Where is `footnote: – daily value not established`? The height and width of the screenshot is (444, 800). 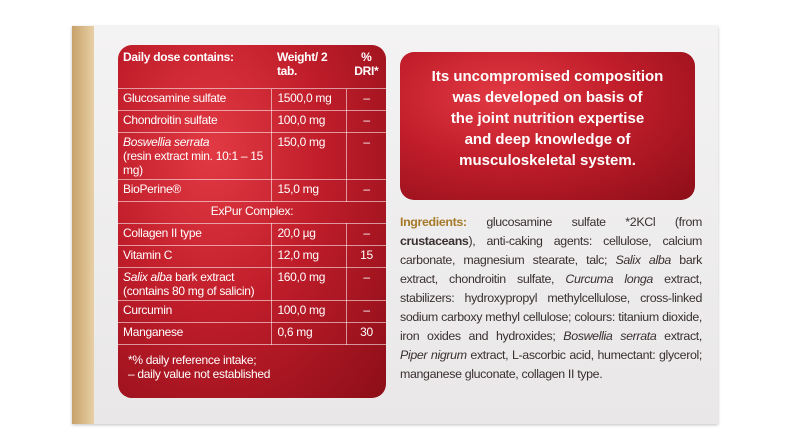 footnote: – daily value not established is located at coordinates (199, 374).